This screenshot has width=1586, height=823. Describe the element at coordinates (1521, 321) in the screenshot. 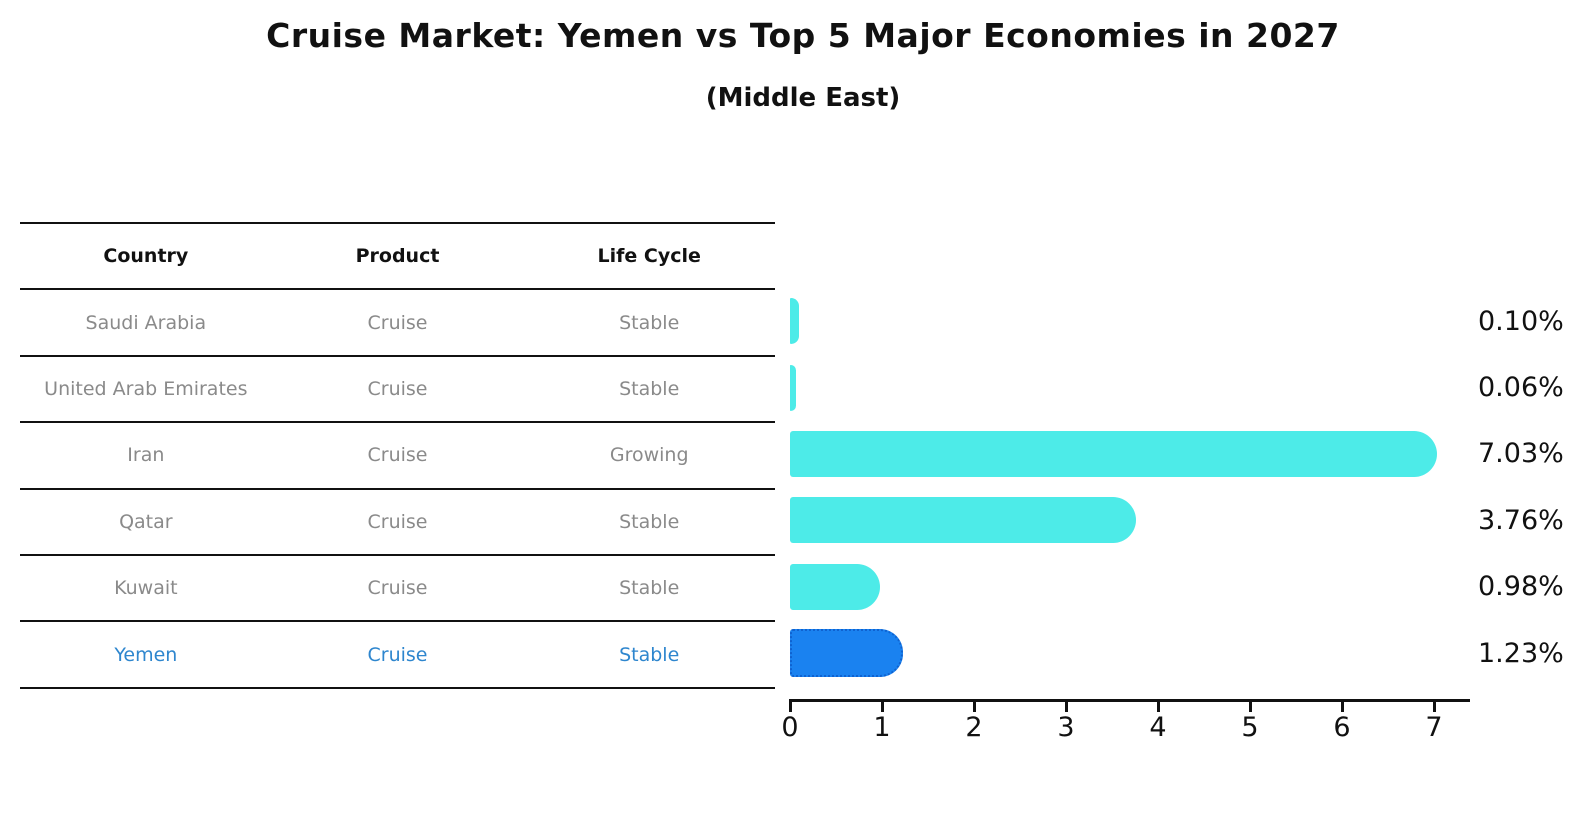

I see `value-label: 0.10%` at that location.